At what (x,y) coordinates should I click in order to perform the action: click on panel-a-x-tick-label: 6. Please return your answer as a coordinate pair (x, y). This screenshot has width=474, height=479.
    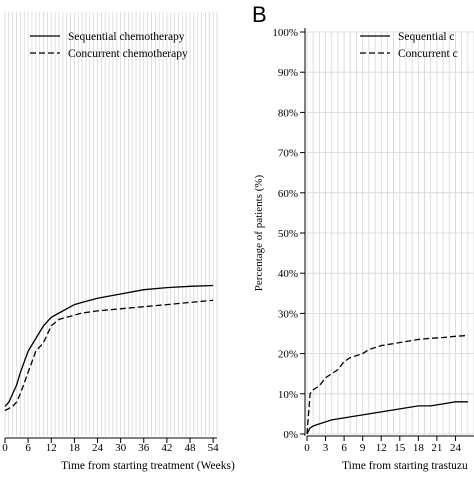
    Looking at the image, I should click on (28, 448).